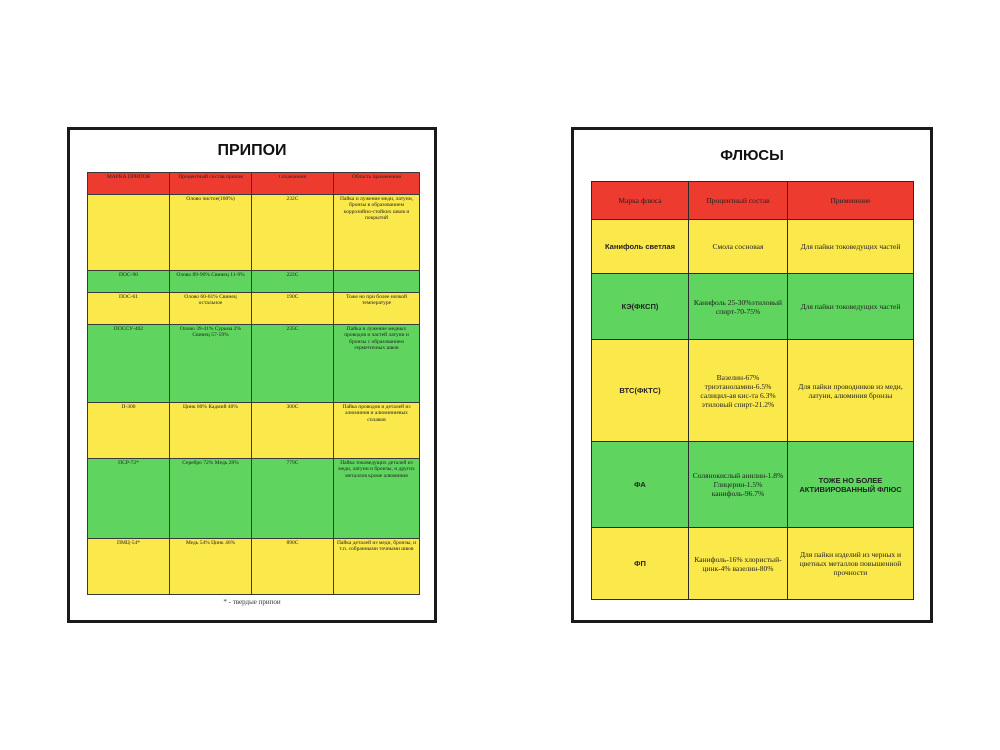 The width and height of the screenshot is (1000, 750). I want to click on fluxes-cell: Смола сосновая, so click(738, 246).